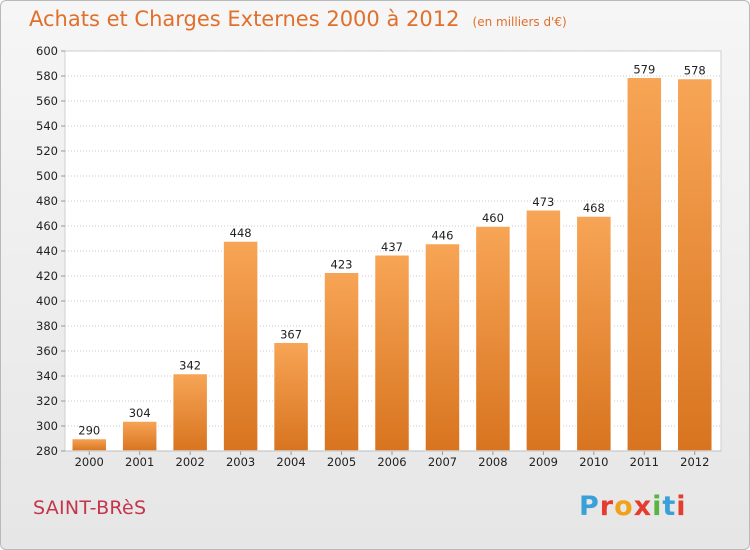  I want to click on y-tick-label: 360, so click(47, 351).